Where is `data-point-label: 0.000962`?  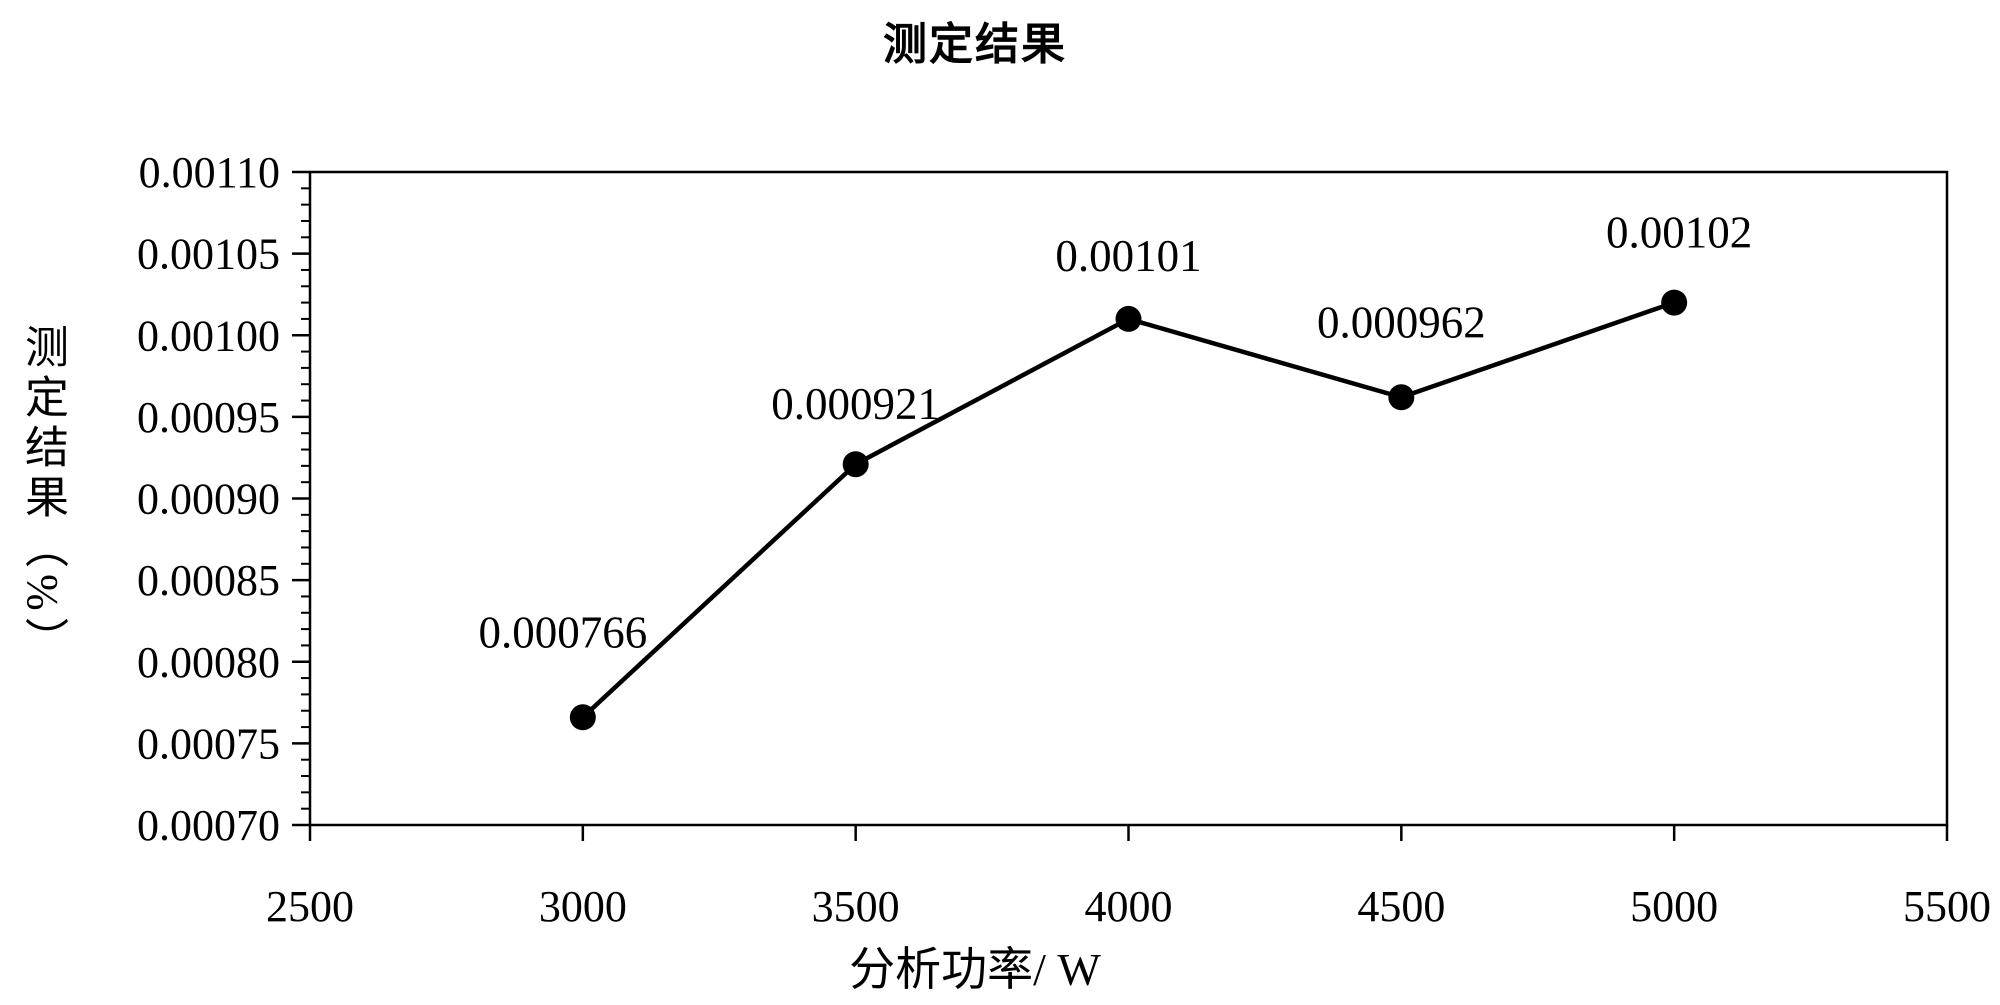
data-point-label: 0.000962 is located at coordinates (1401, 322).